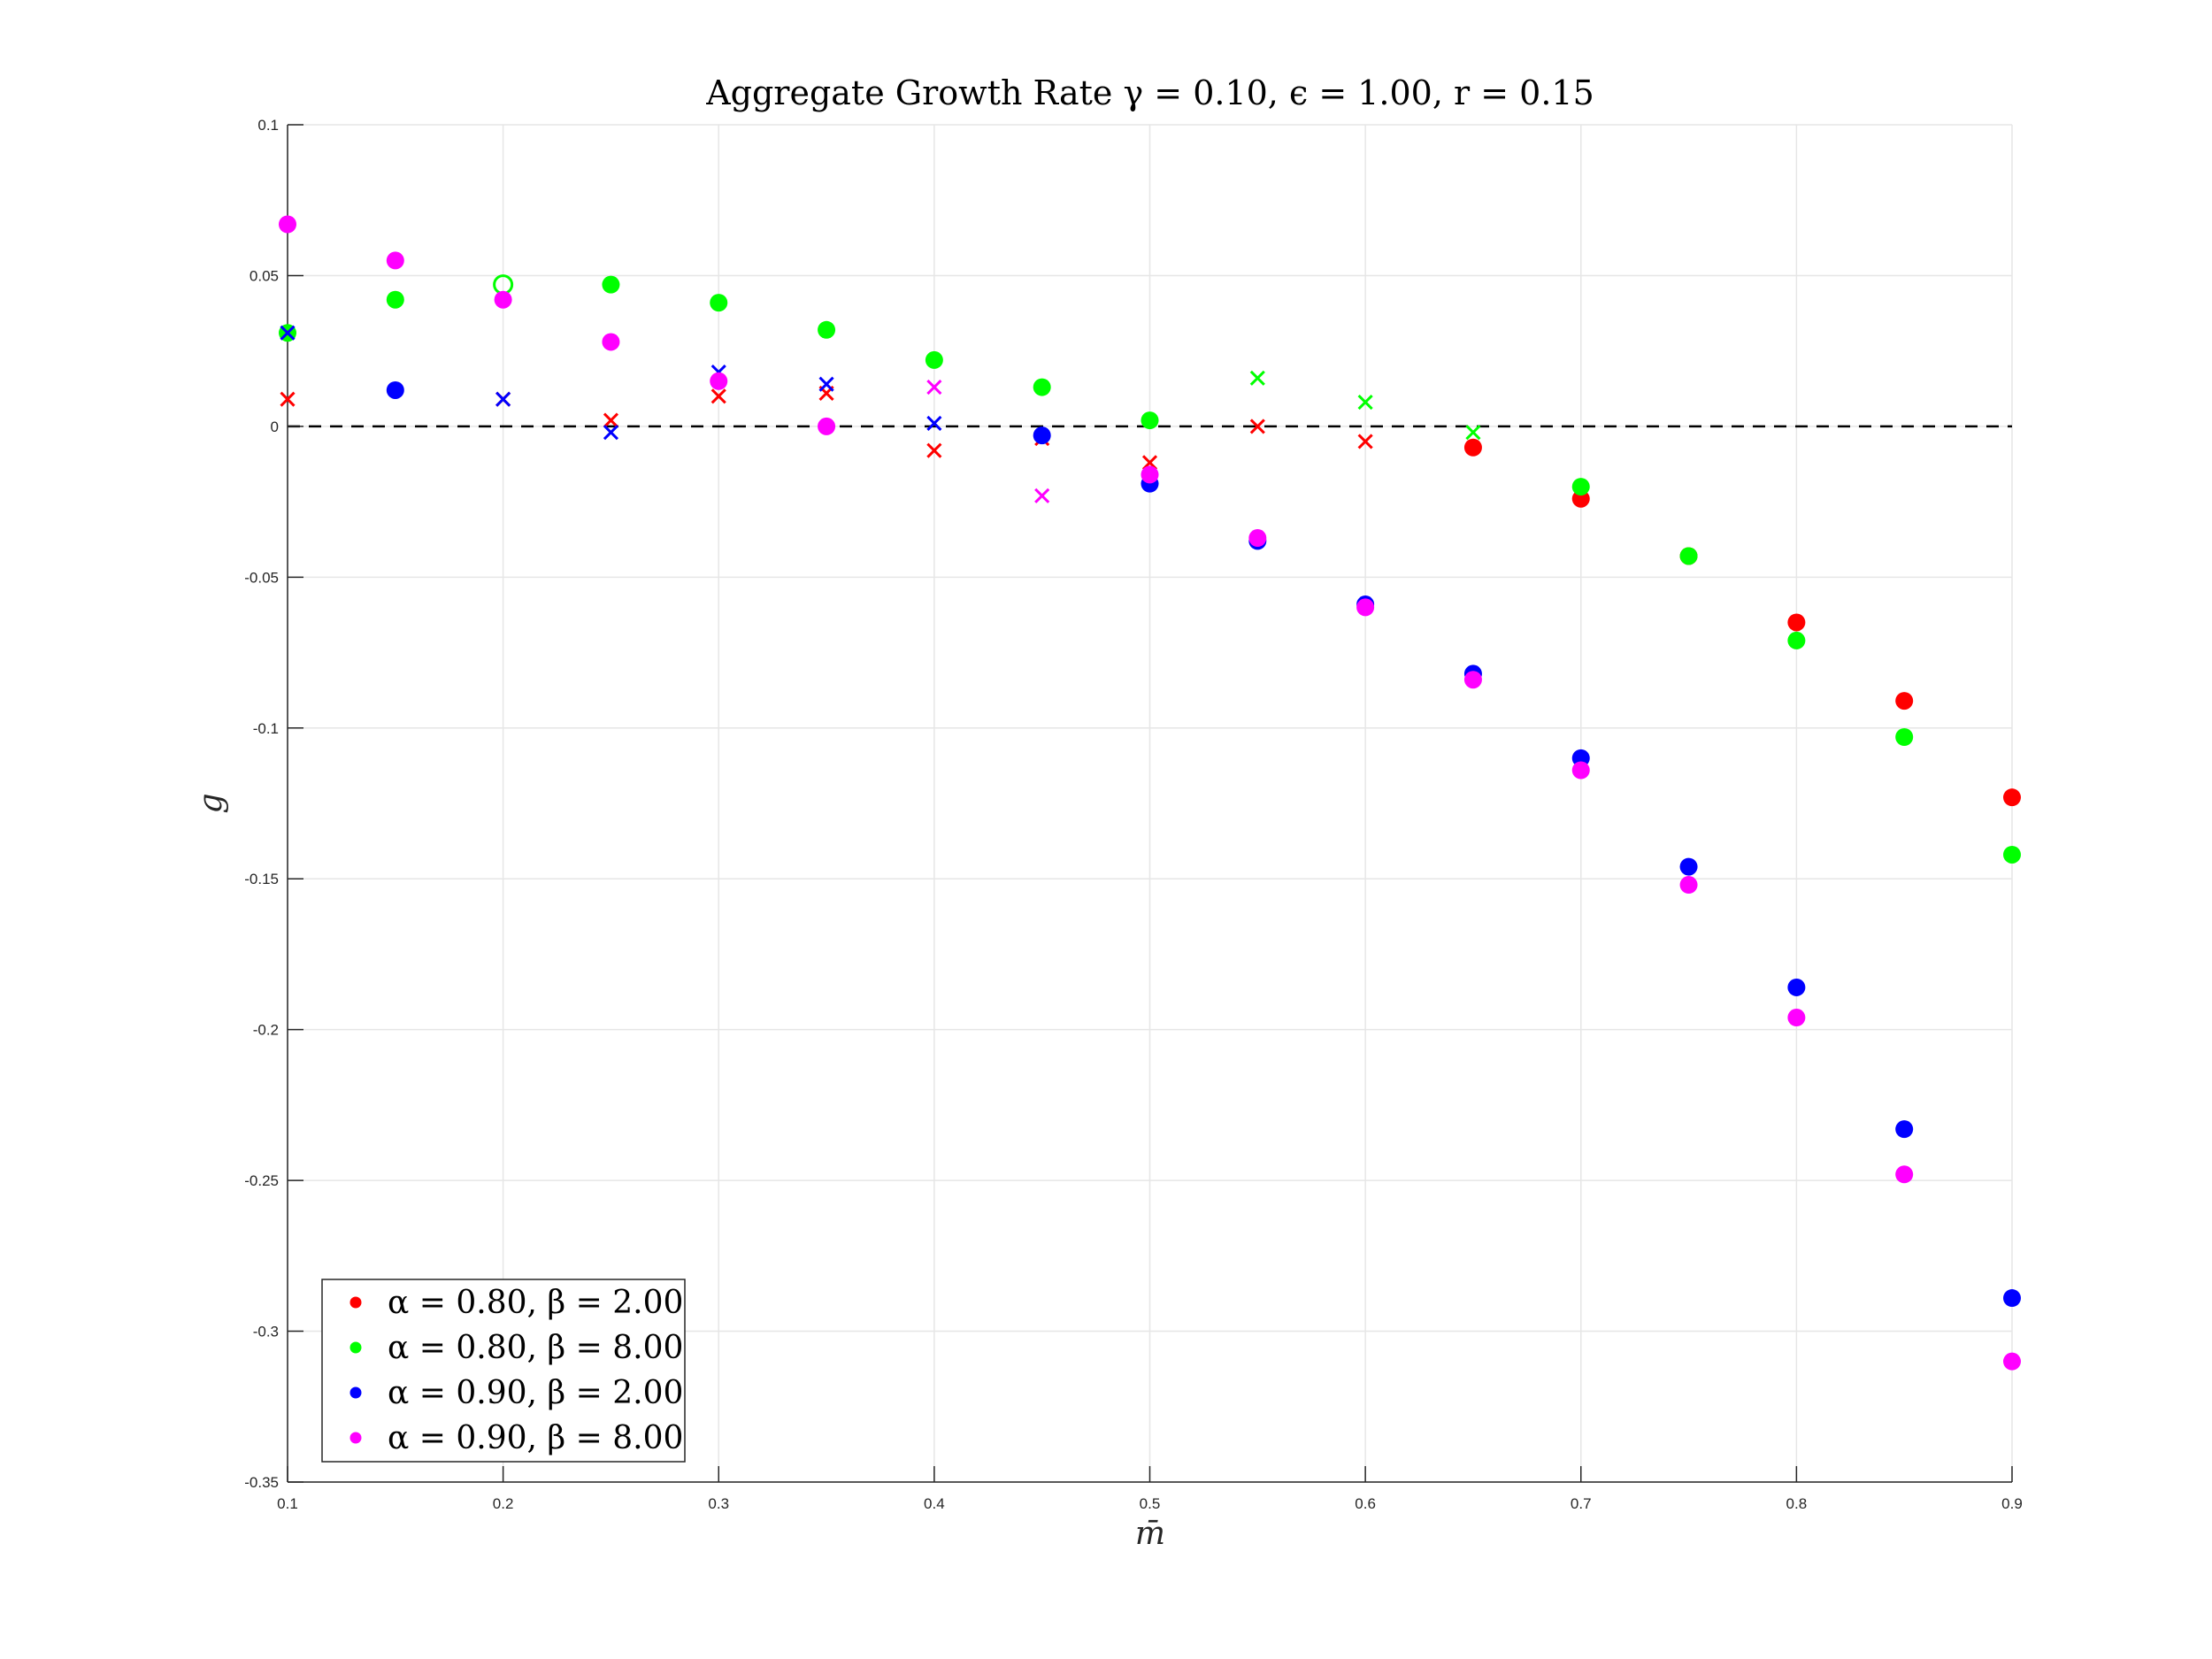 The width and height of the screenshot is (2212, 1659). What do you see at coordinates (2012, 1504) in the screenshot?
I see `x-tick-label: 0.9` at bounding box center [2012, 1504].